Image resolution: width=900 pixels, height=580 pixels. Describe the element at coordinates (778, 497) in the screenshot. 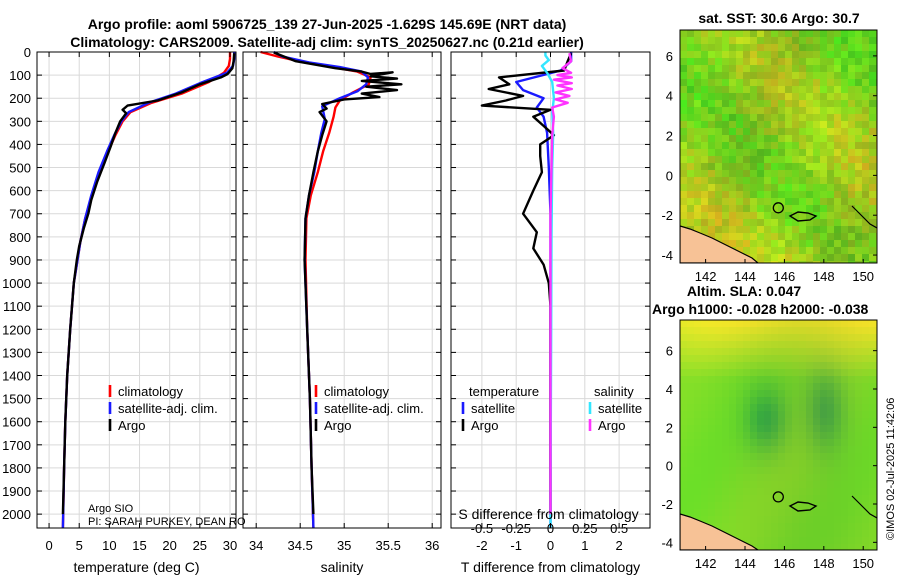

I see `sla-argo-location-marker` at that location.